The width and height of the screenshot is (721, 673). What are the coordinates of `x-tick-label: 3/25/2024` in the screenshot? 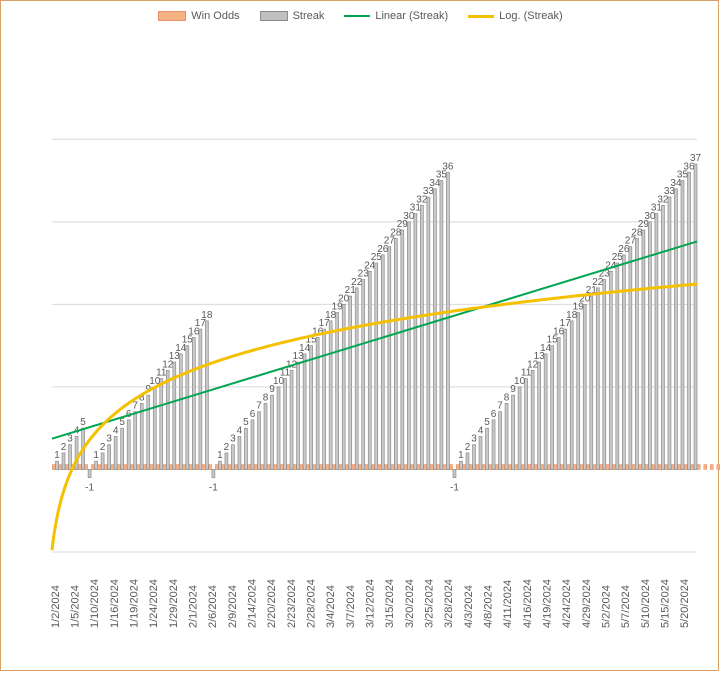 It's located at (430, 603).